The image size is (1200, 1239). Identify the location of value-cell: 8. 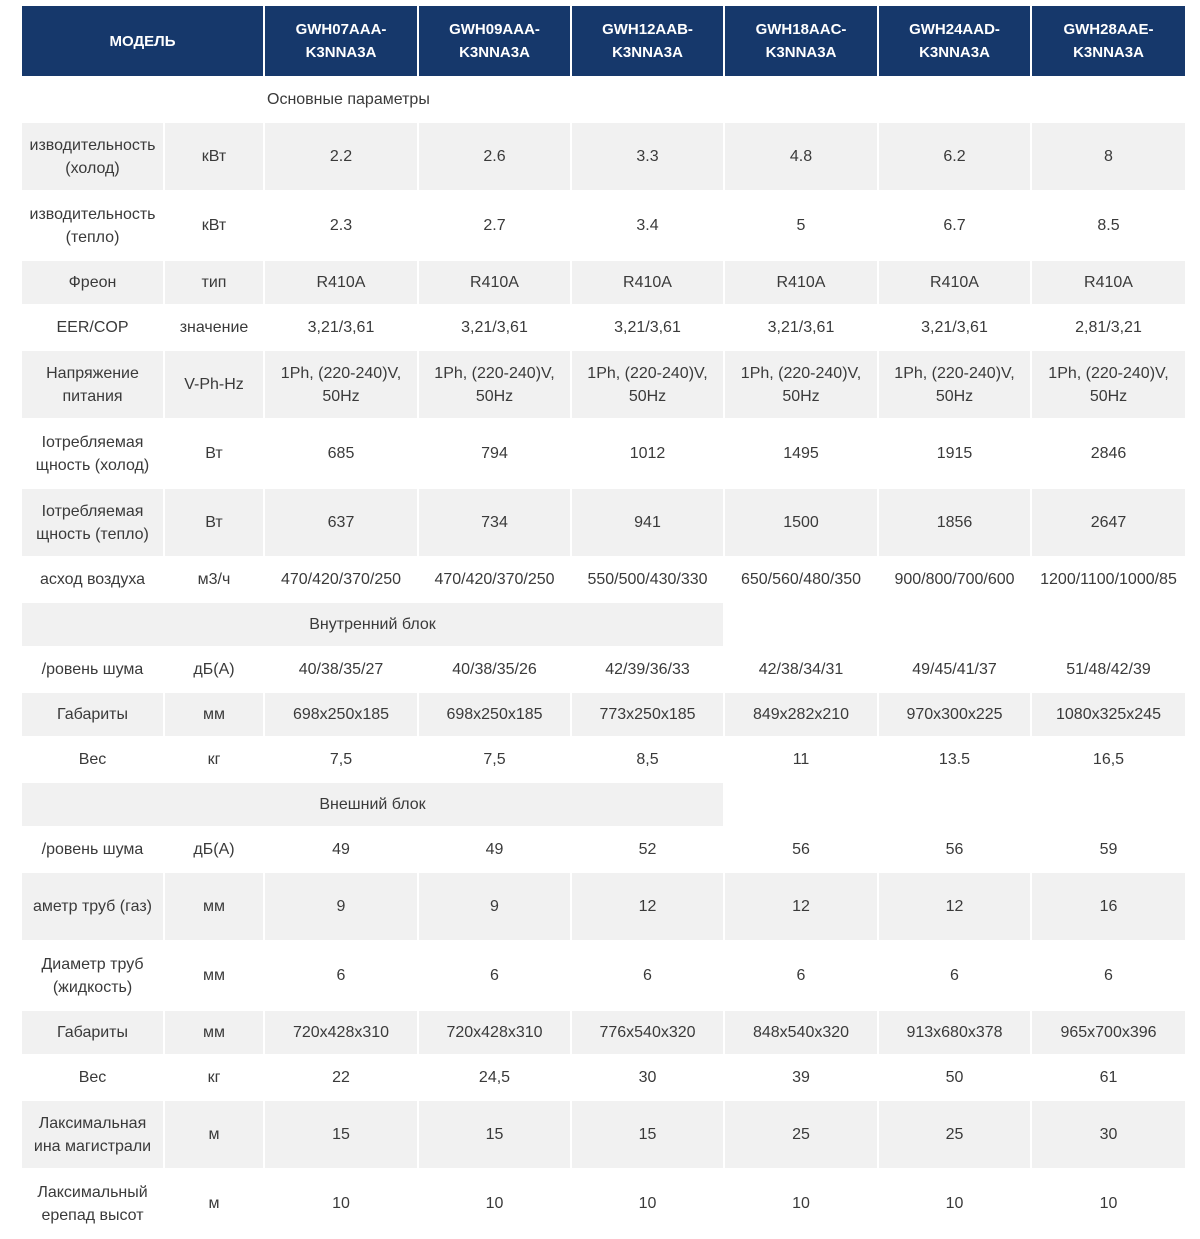
(1108, 156).